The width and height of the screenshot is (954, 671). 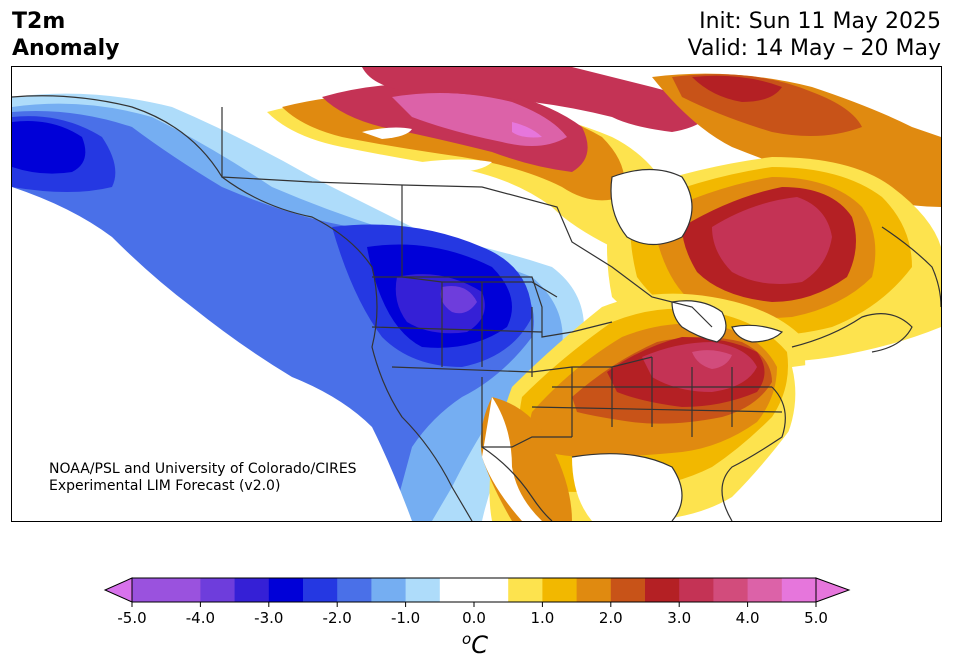 I want to click on colorbar-tick-label: -2.0, so click(x=337, y=618).